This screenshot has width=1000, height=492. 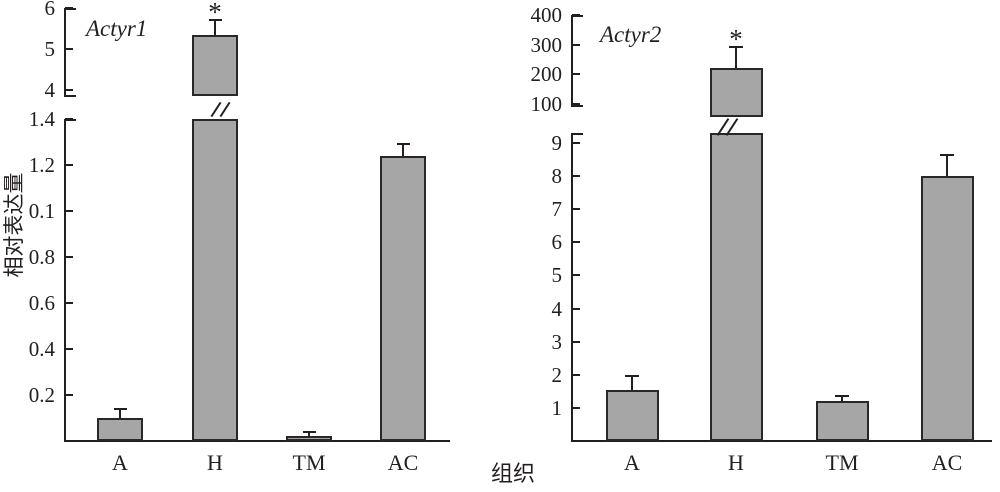 I want to click on x-axis-label: 组织, so click(x=512, y=473).